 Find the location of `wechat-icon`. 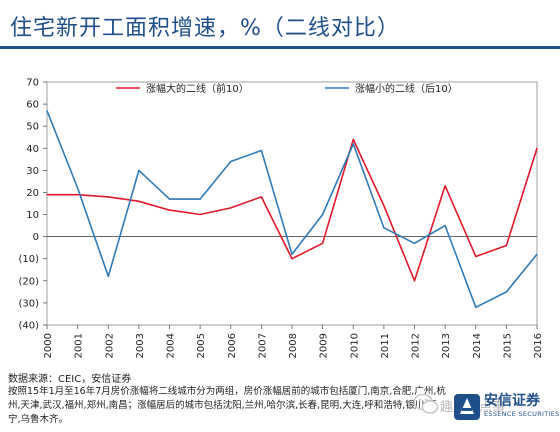

wechat-icon is located at coordinates (426, 403).